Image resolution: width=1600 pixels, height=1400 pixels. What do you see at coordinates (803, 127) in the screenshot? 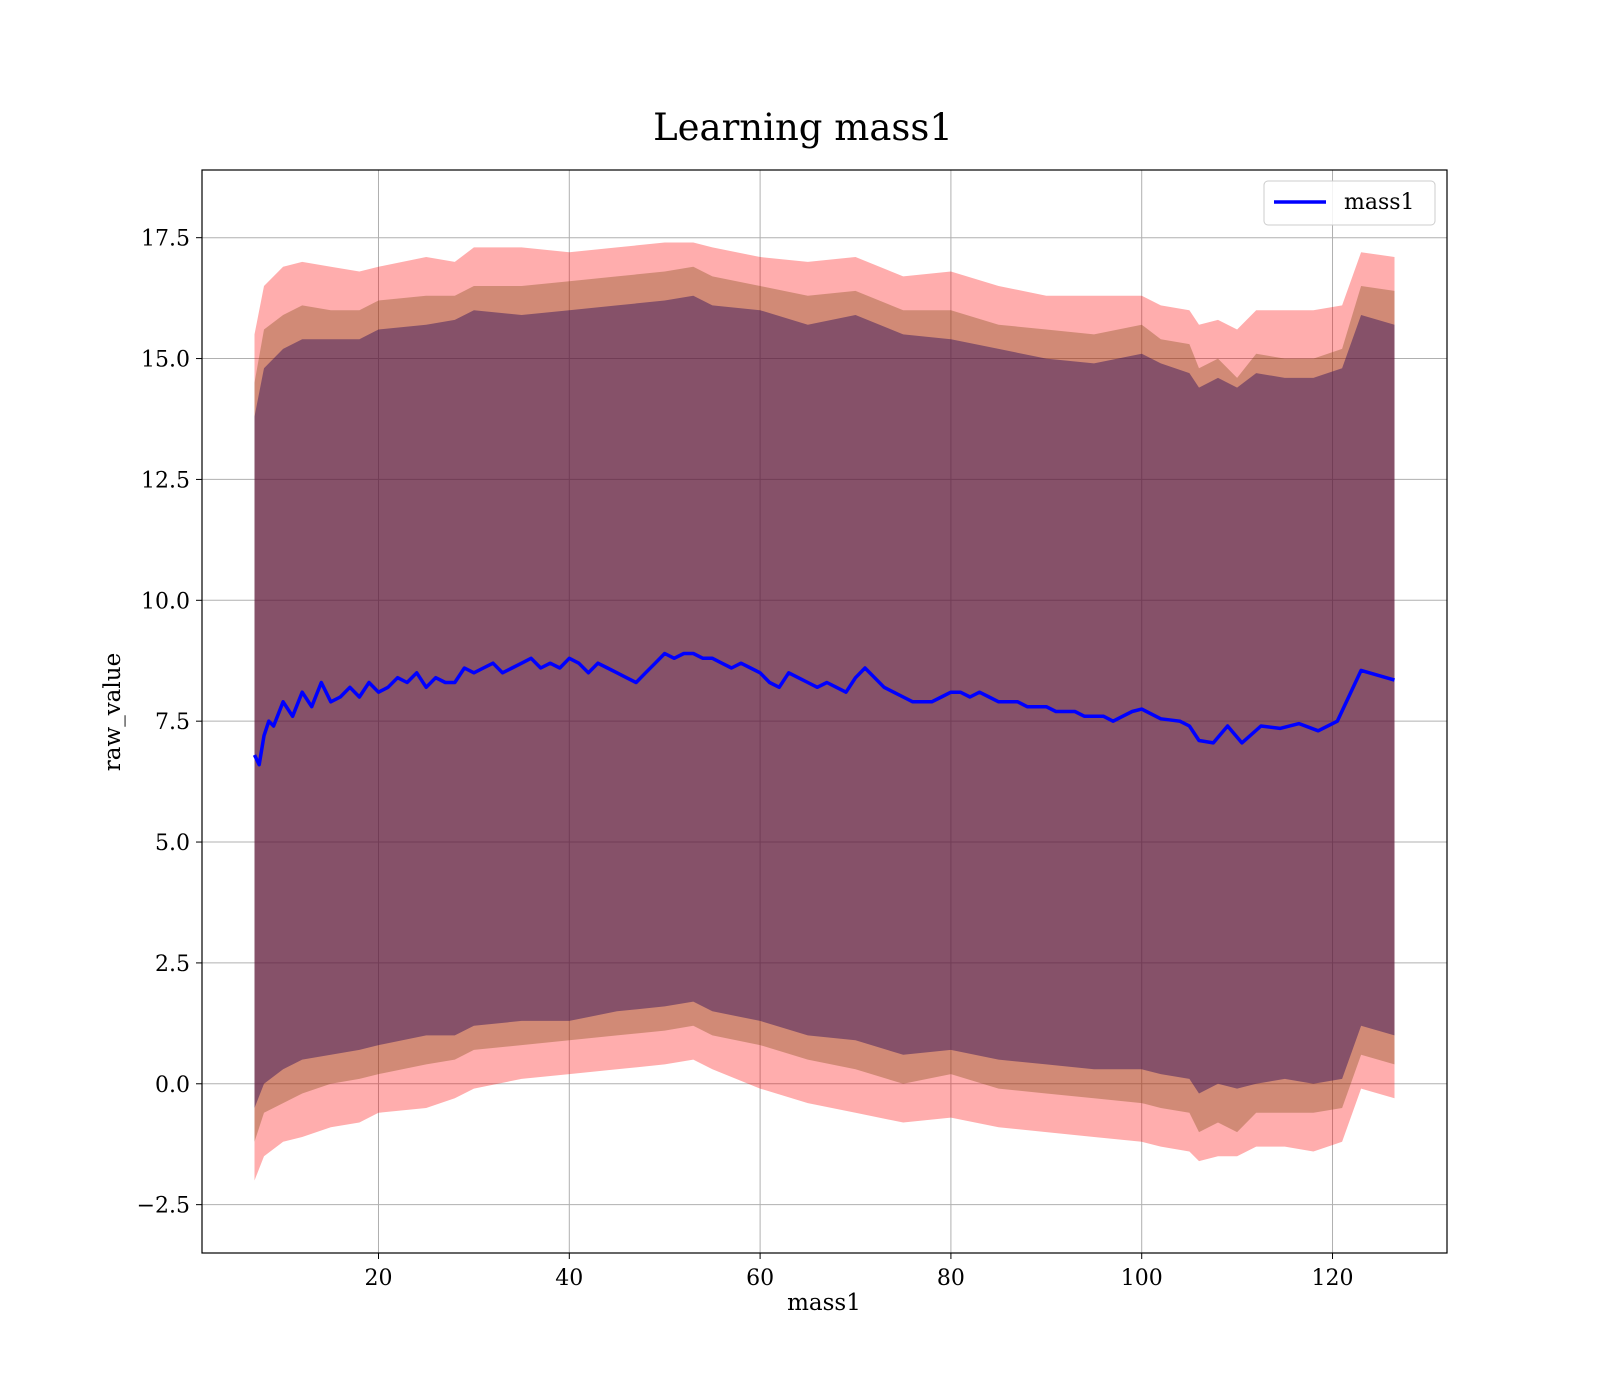
I see `chart-title: Learning mass1` at bounding box center [803, 127].